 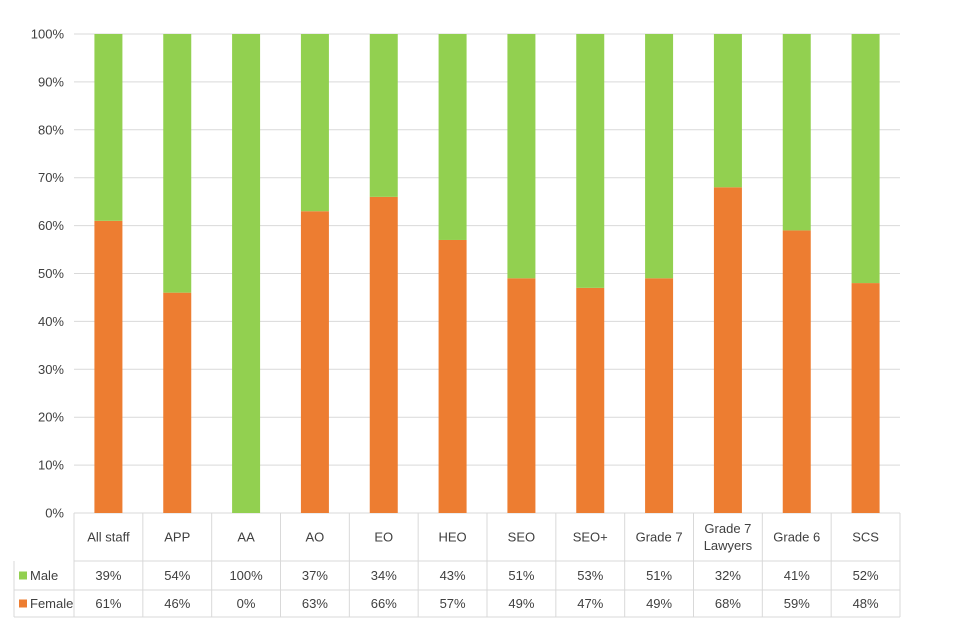 I want to click on category-label: AO, so click(x=315, y=537).